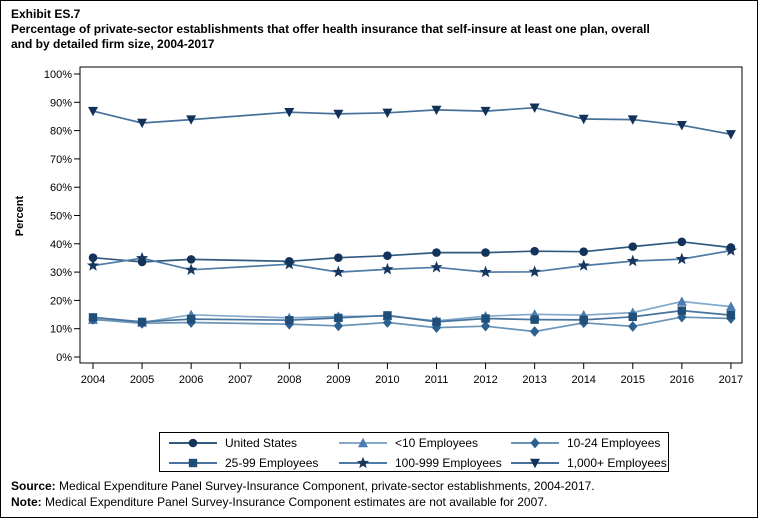  I want to click on x-tick-label: 2012, so click(485, 380).